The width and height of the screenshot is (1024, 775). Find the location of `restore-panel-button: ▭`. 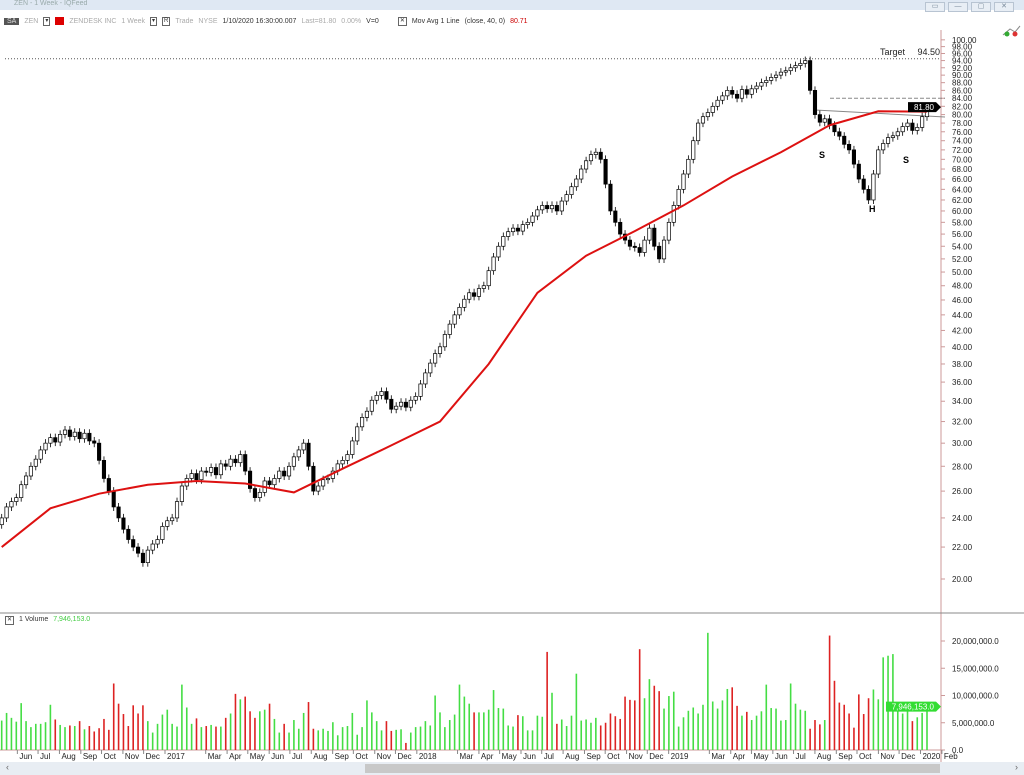

restore-panel-button: ▭ is located at coordinates (935, 7).